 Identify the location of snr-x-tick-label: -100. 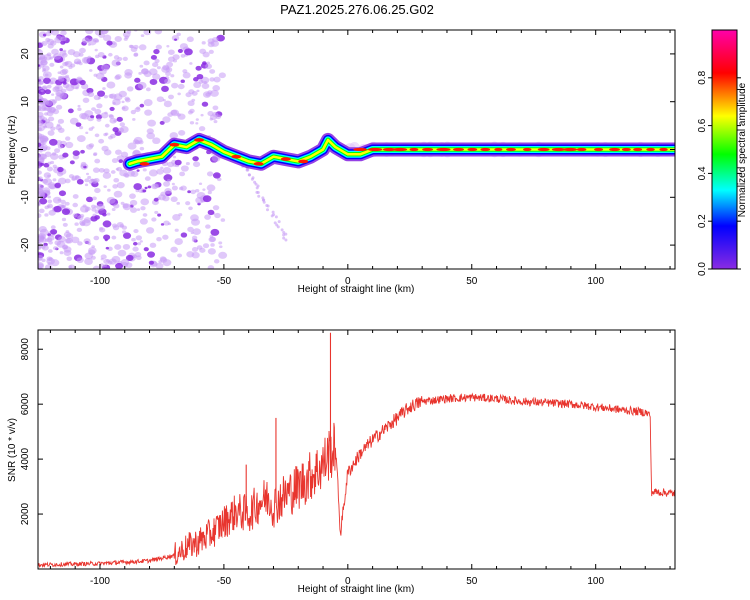
(100, 581).